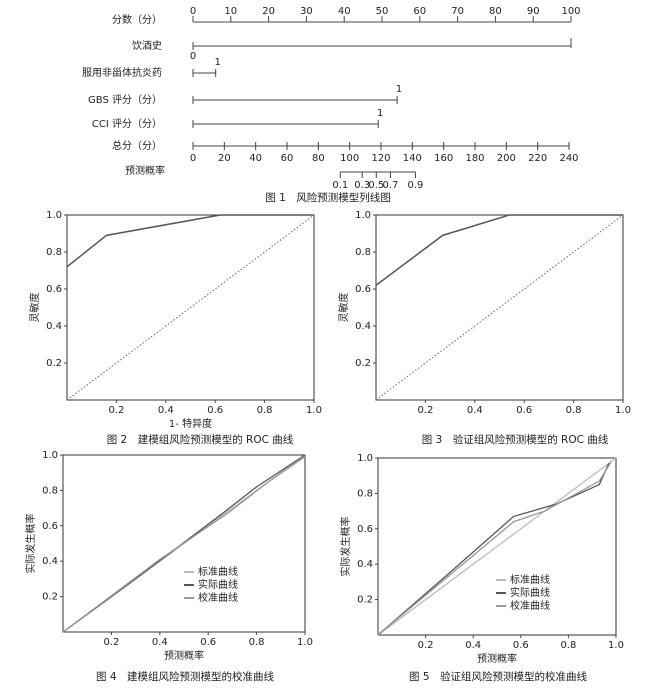 The width and height of the screenshot is (656, 696). What do you see at coordinates (457, 11) in the screenshot?
I see `tick-label: 70` at bounding box center [457, 11].